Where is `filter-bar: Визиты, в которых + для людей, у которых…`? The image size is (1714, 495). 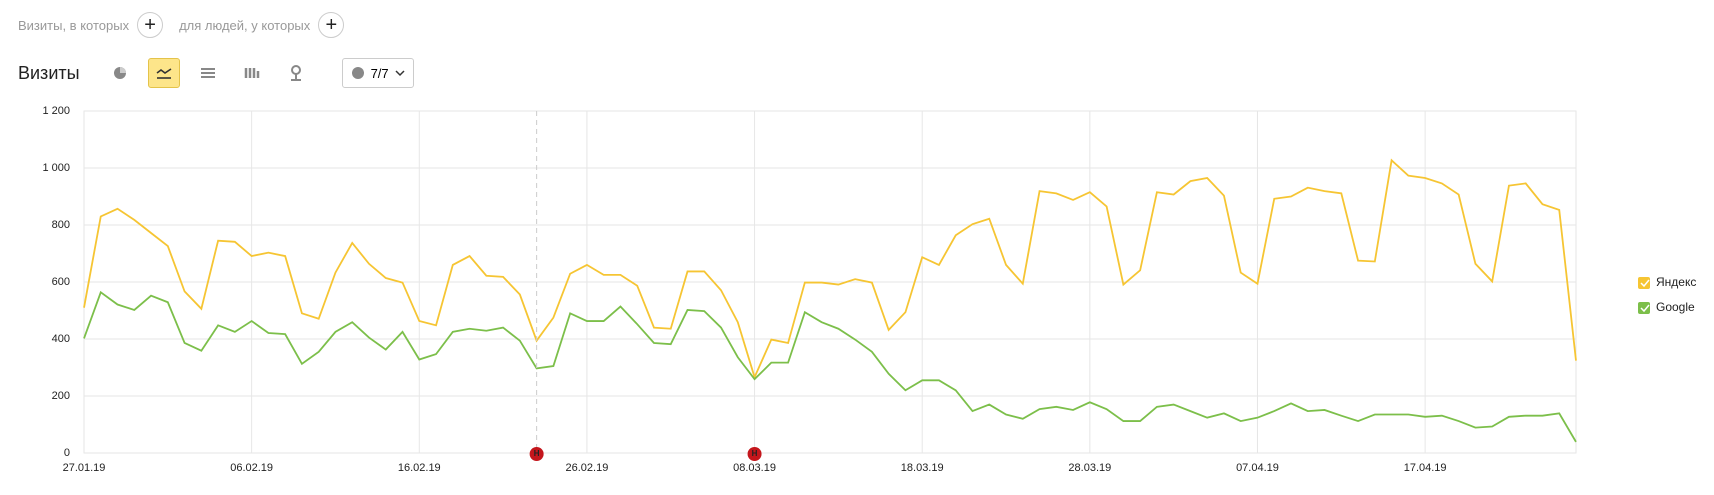
filter-bar: Визиты, в которых + для людей, у которых… is located at coordinates (181, 25).